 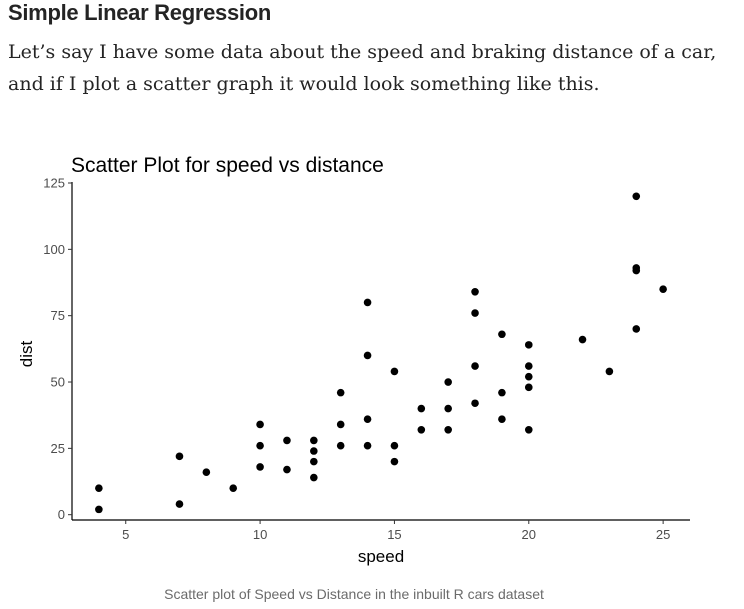 I want to click on chart-title: Scatter Plot for speed vs distance, so click(x=227, y=165).